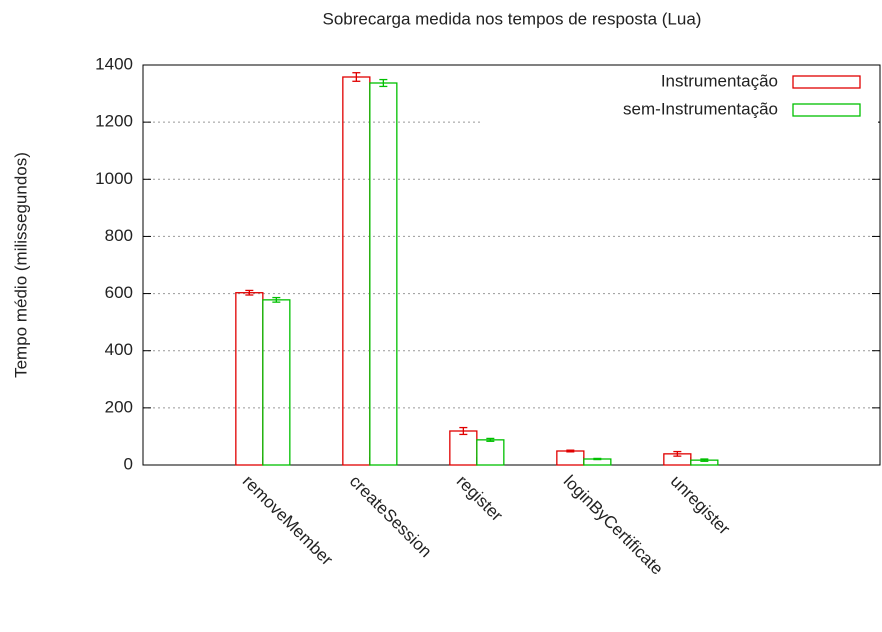 The width and height of the screenshot is (882, 632). I want to click on y-tick-label: 800, so click(119, 235).